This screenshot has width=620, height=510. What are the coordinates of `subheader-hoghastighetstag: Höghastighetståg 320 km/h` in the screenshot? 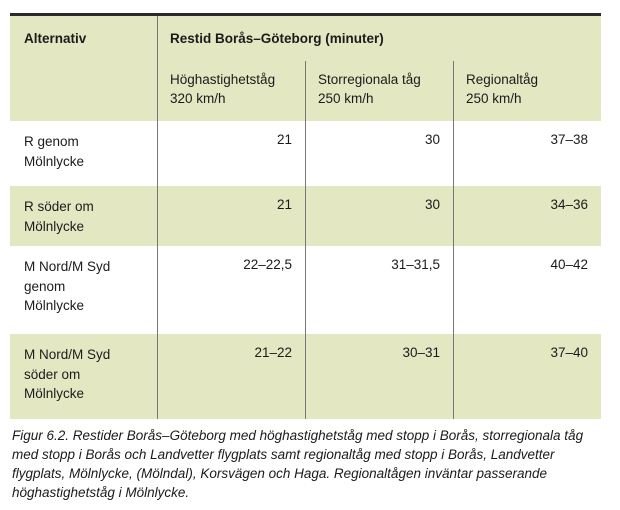 It's located at (223, 89).